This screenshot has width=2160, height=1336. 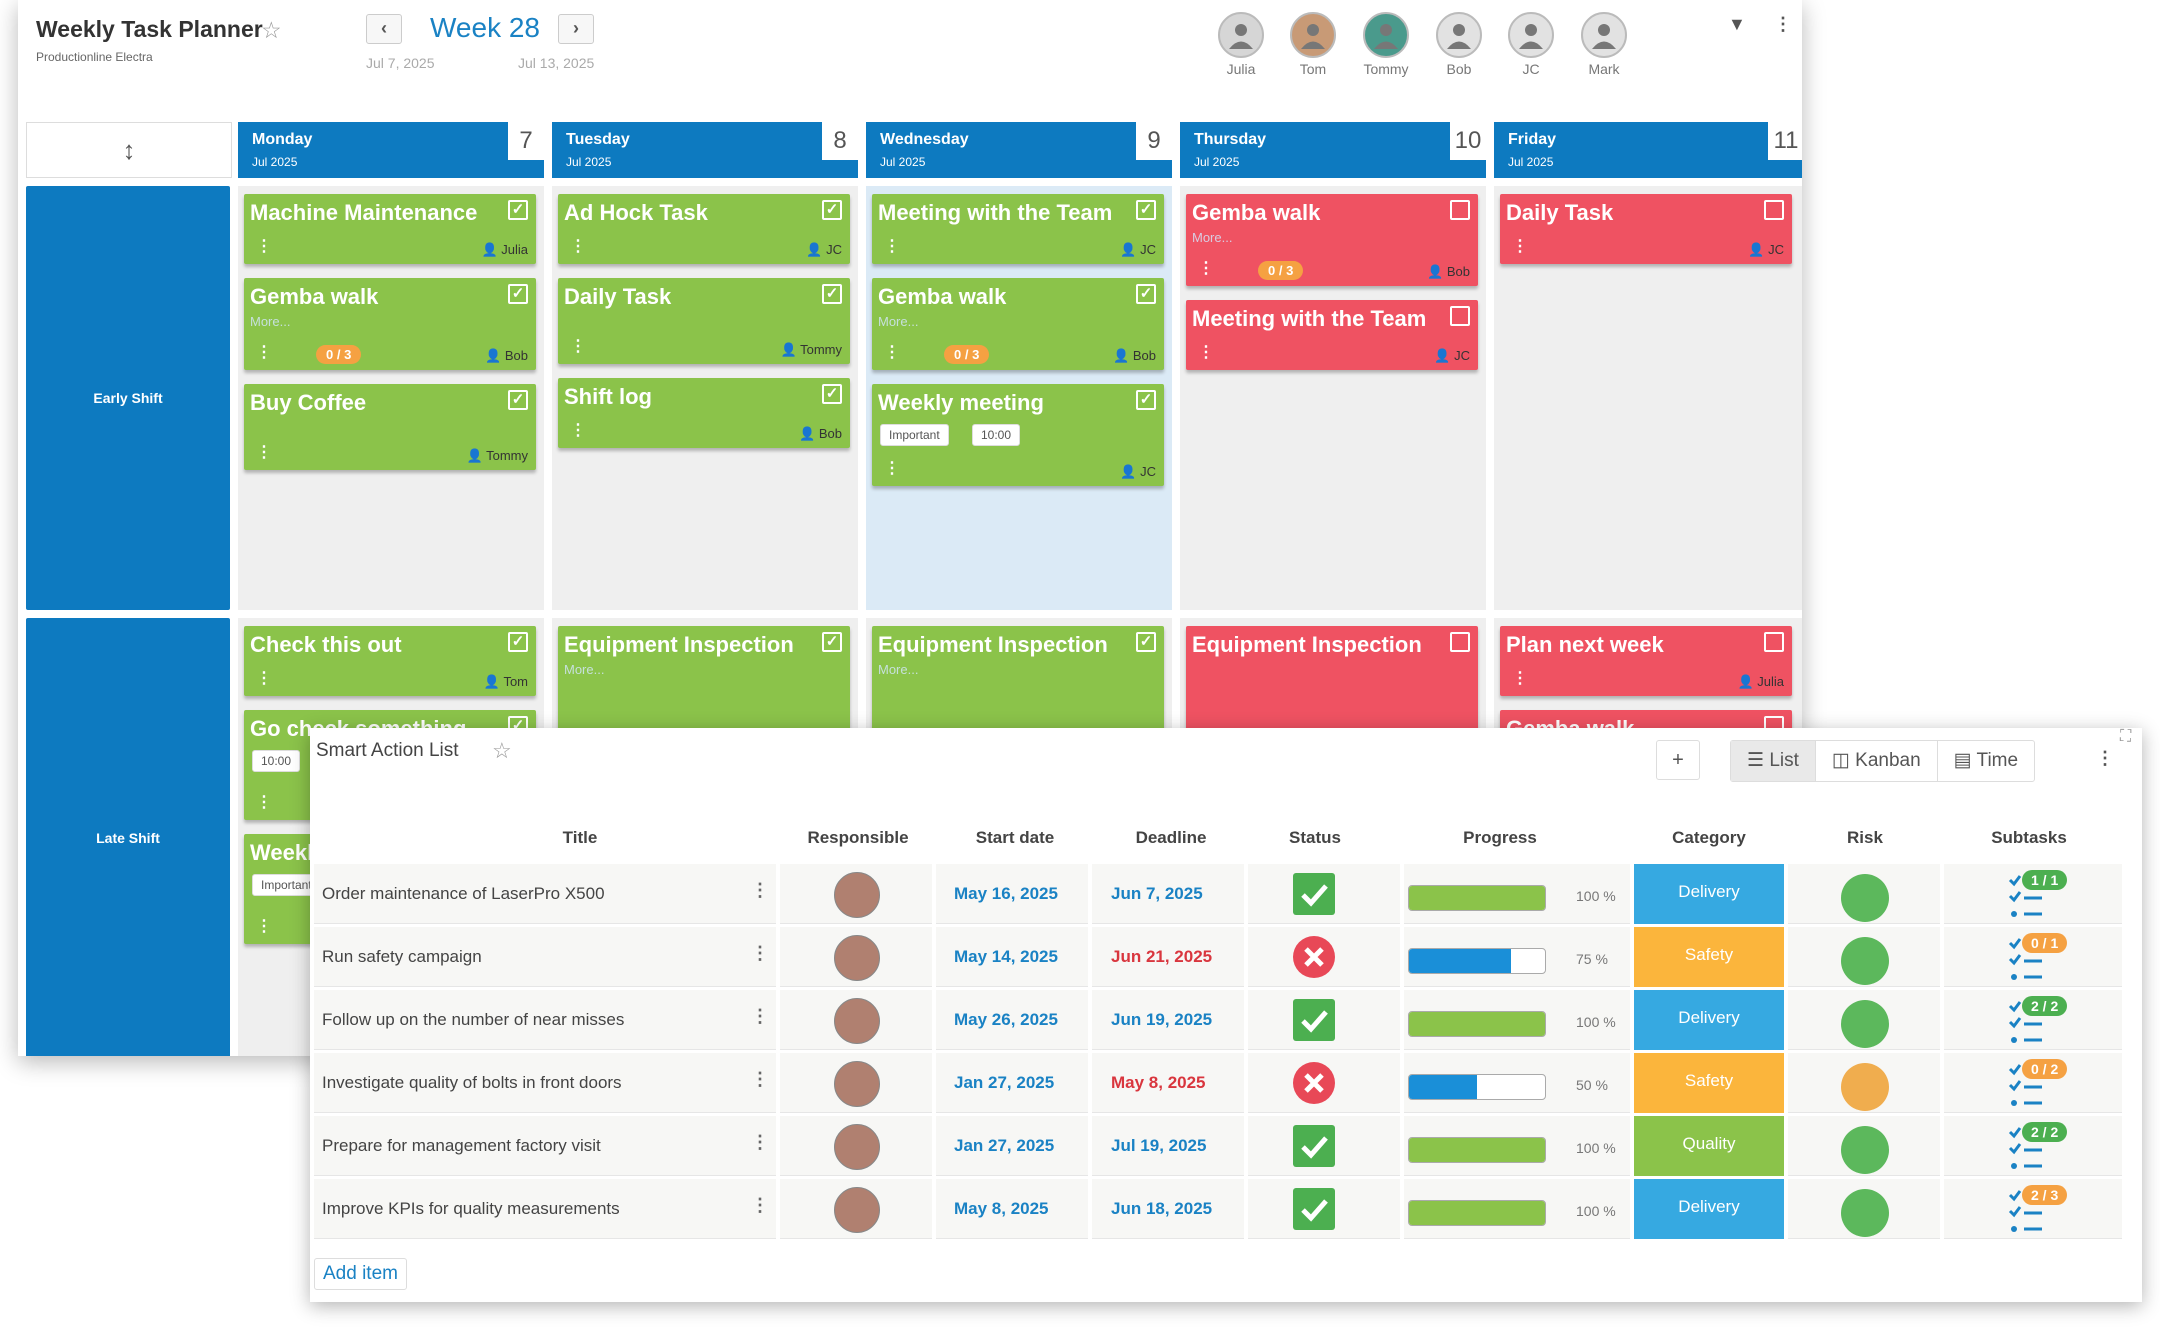 I want to click on col-subtasks: Subtasks, so click(x=2029, y=837).